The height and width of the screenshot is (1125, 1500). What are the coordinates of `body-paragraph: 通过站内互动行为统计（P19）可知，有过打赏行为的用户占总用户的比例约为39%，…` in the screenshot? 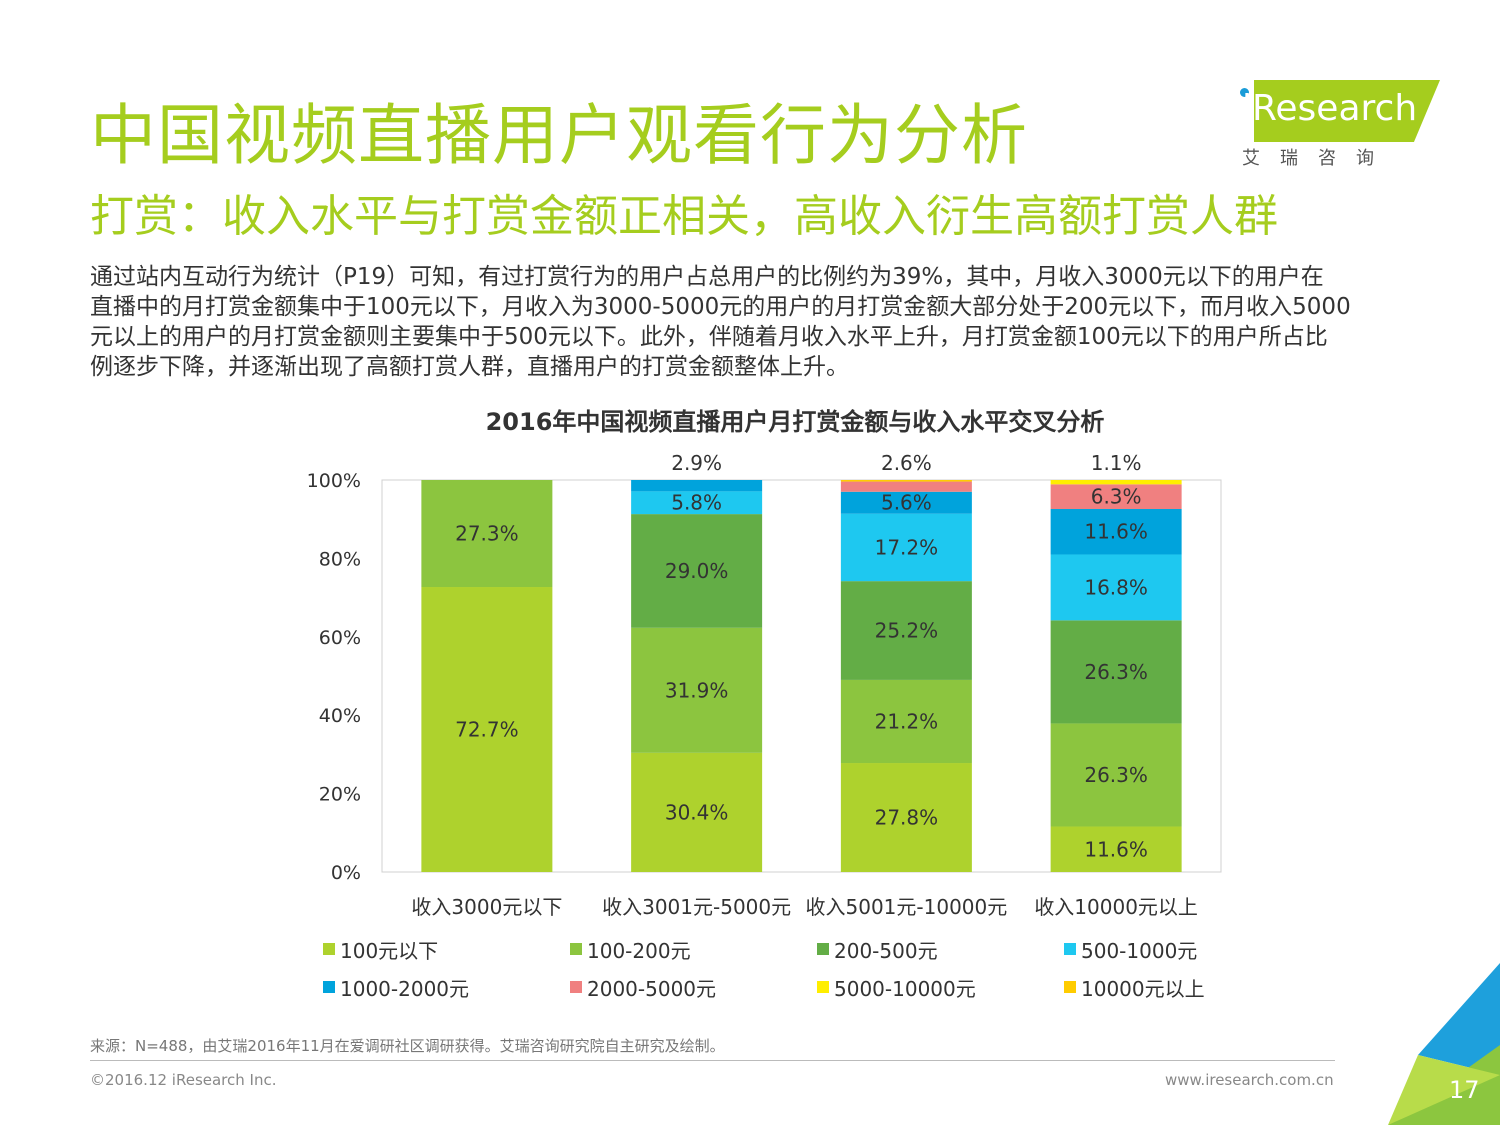 It's located at (765, 322).